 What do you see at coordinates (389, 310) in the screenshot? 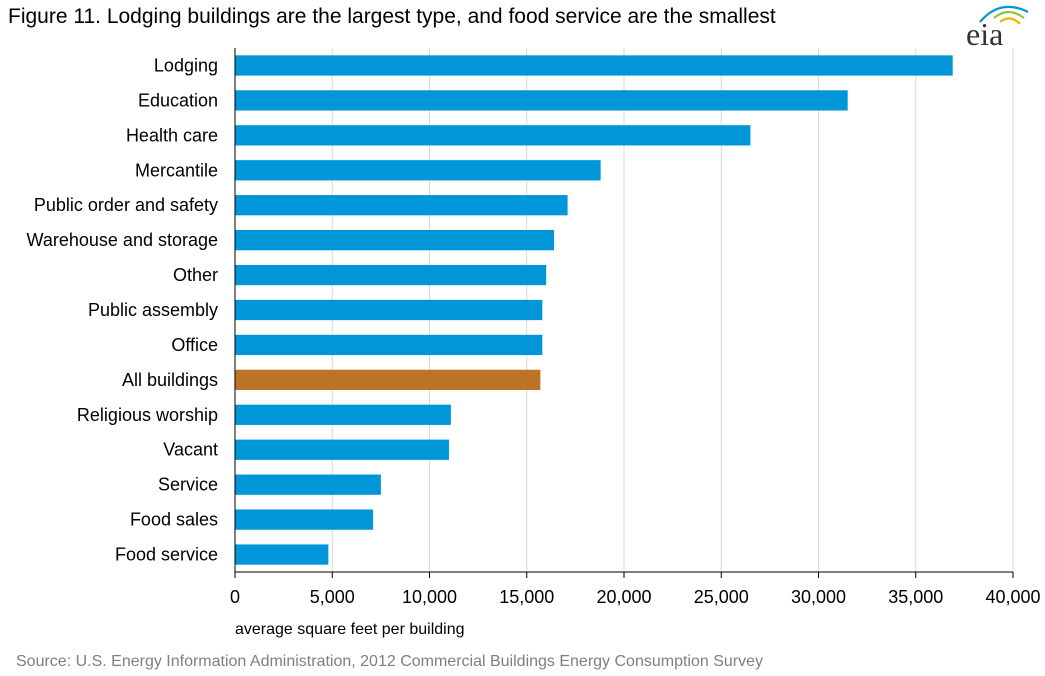
I see `bar-public-assembly` at bounding box center [389, 310].